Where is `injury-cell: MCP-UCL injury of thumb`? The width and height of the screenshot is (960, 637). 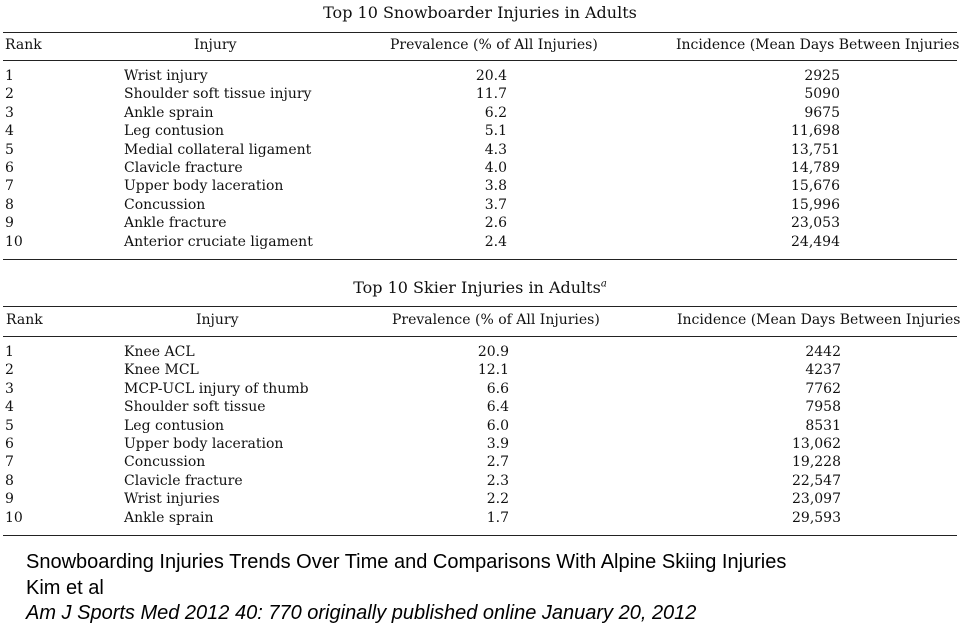
injury-cell: MCP-UCL injury of thumb is located at coordinates (216, 388).